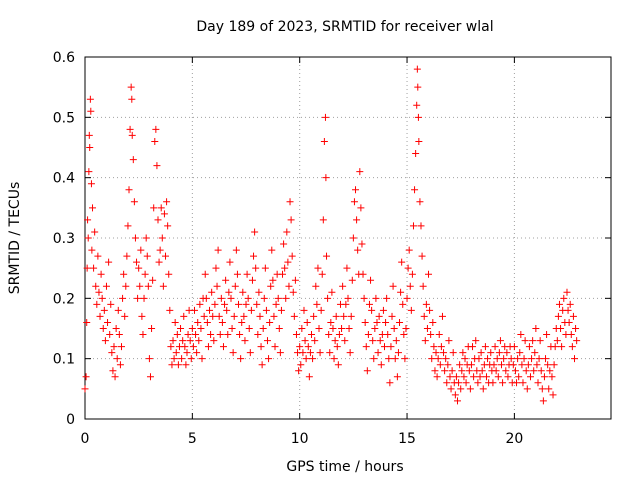 Image resolution: width=640 pixels, height=480 pixels. What do you see at coordinates (514, 439) in the screenshot?
I see `x-tick-label: 20` at bounding box center [514, 439].